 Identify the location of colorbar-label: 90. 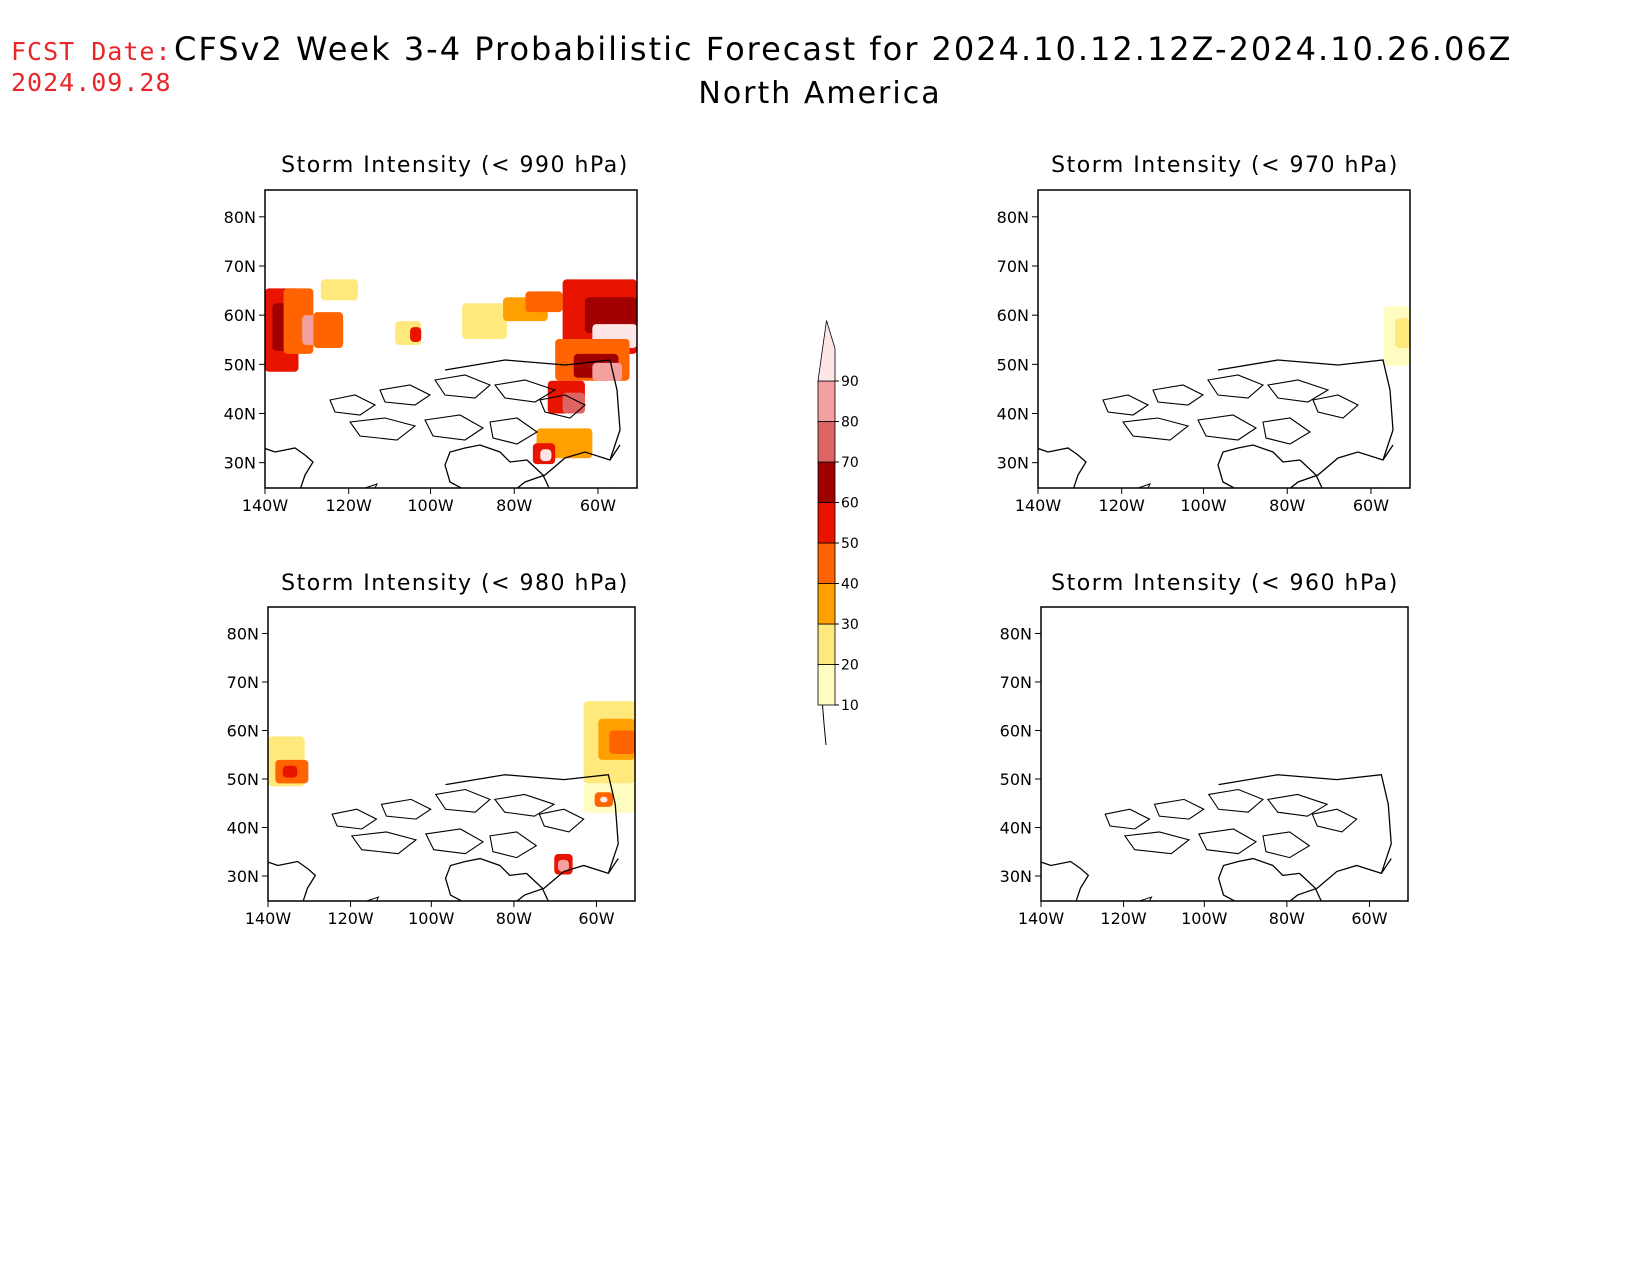
(850, 382).